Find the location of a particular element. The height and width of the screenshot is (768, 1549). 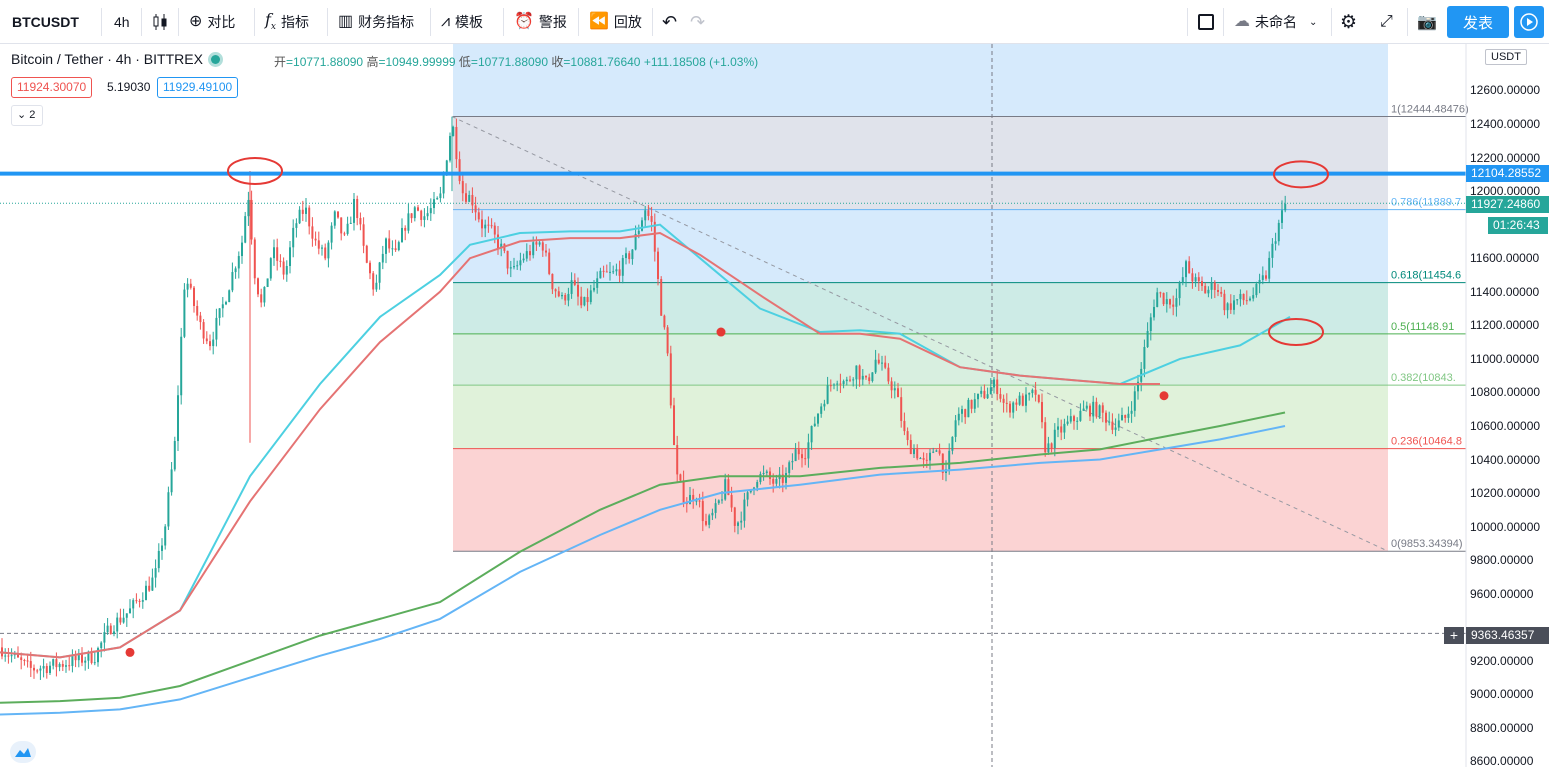

horizontal-line-price: 12104.28552 is located at coordinates (1507, 173).